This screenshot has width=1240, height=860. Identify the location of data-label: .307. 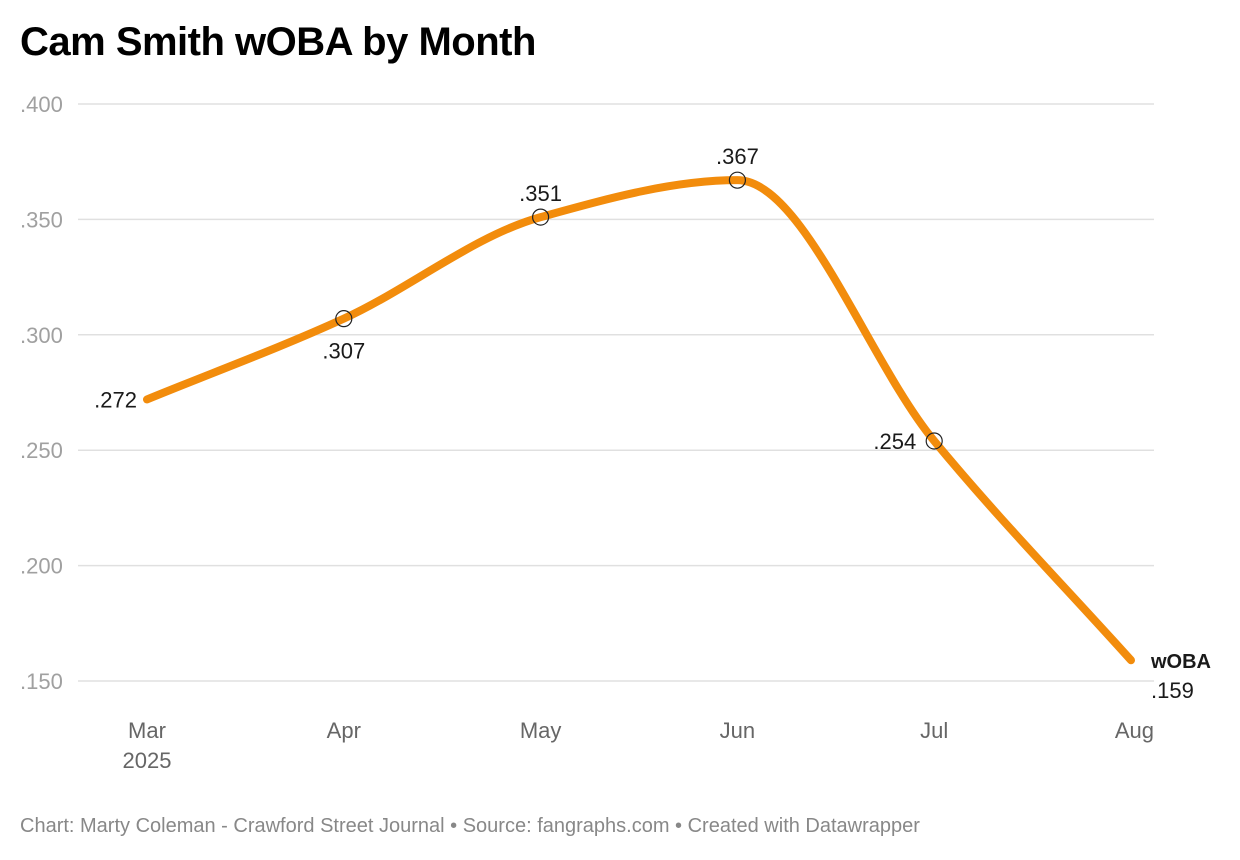
(343, 351).